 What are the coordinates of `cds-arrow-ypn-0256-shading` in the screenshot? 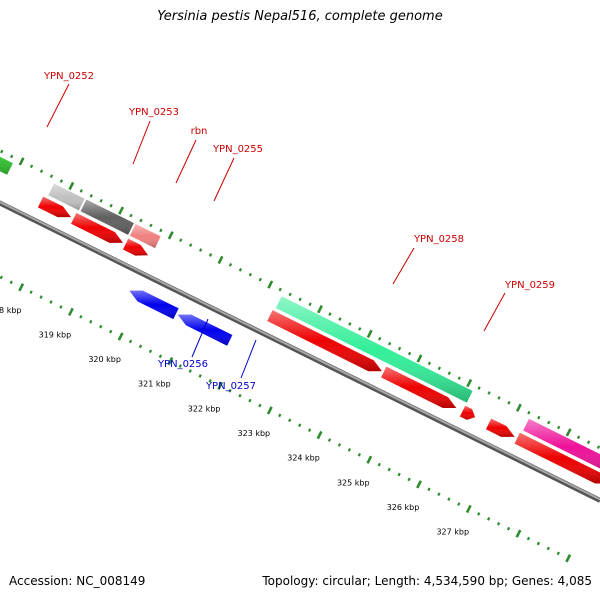 It's located at (154, 305).